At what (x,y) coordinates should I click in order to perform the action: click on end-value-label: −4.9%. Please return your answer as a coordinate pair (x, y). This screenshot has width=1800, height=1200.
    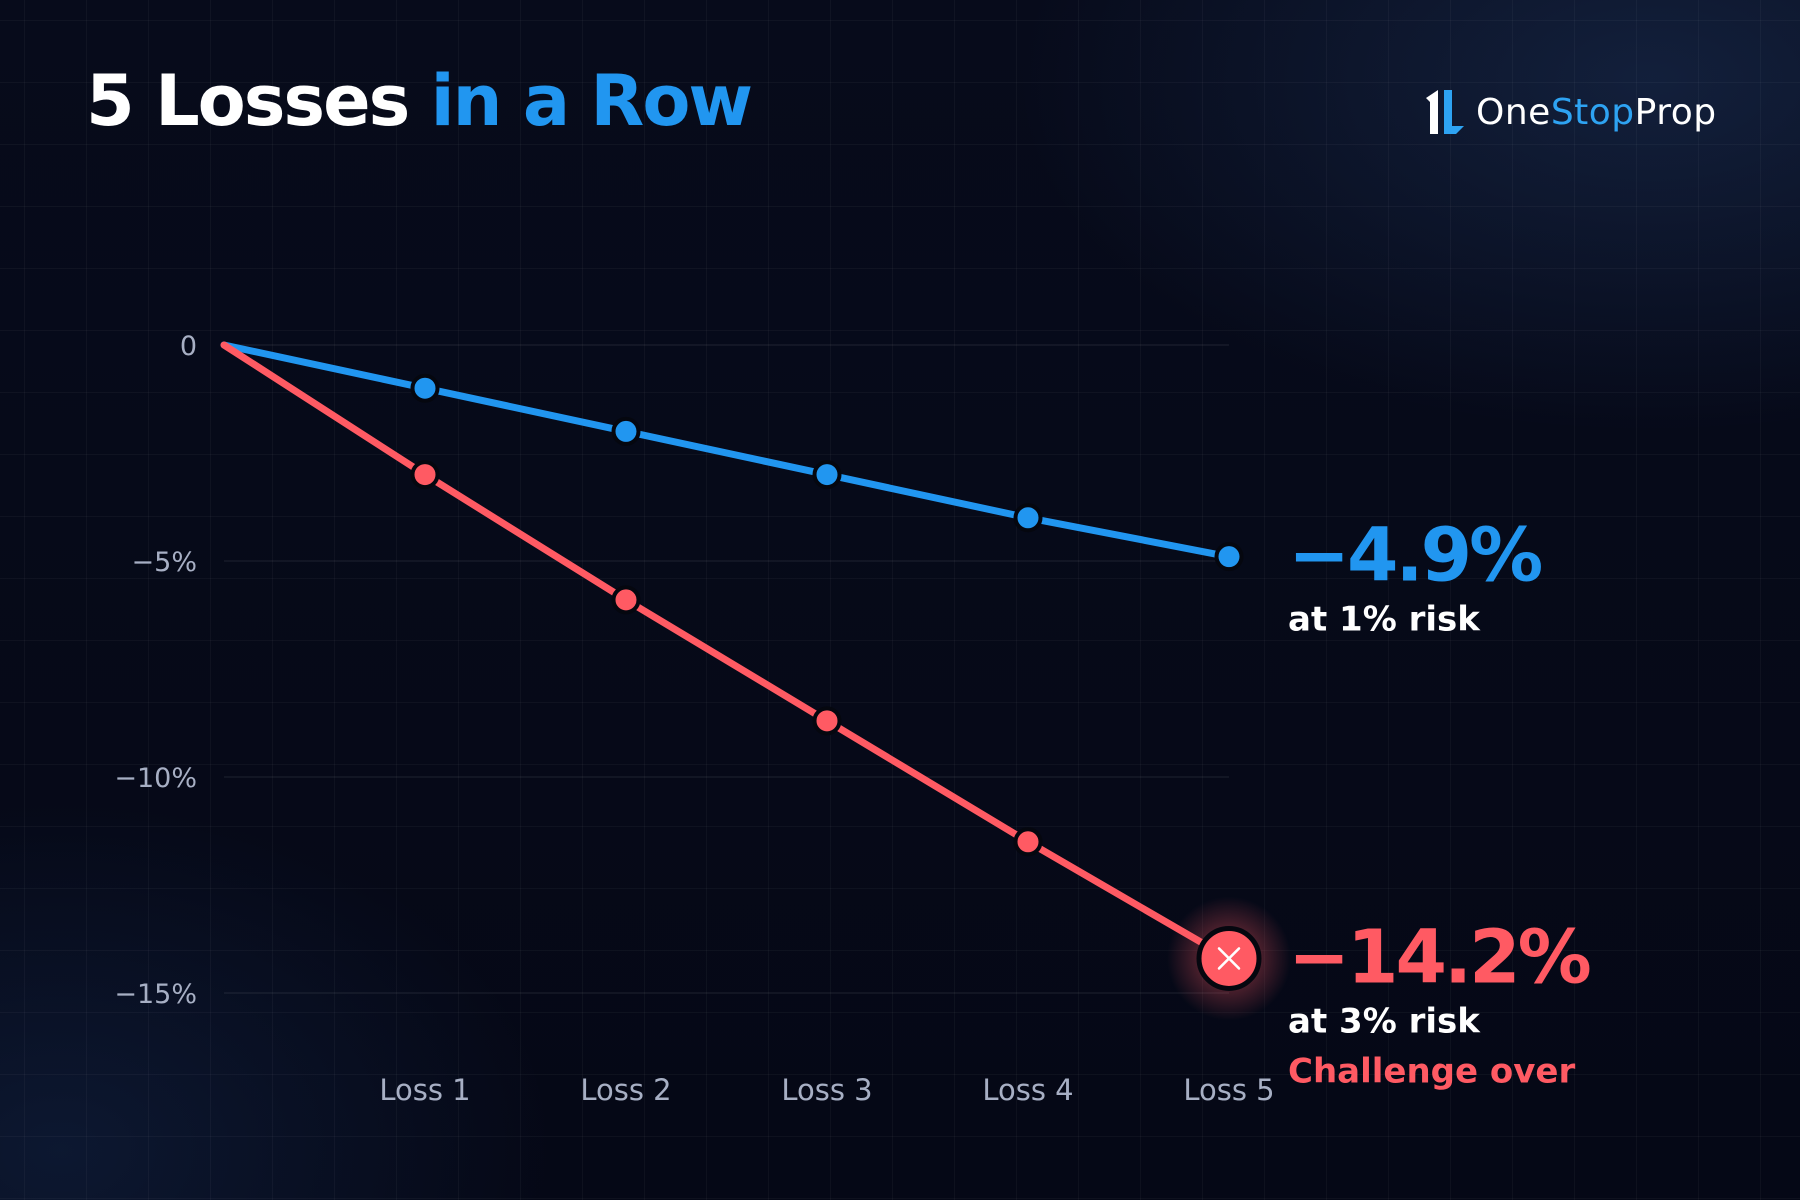
    Looking at the image, I should click on (1414, 556).